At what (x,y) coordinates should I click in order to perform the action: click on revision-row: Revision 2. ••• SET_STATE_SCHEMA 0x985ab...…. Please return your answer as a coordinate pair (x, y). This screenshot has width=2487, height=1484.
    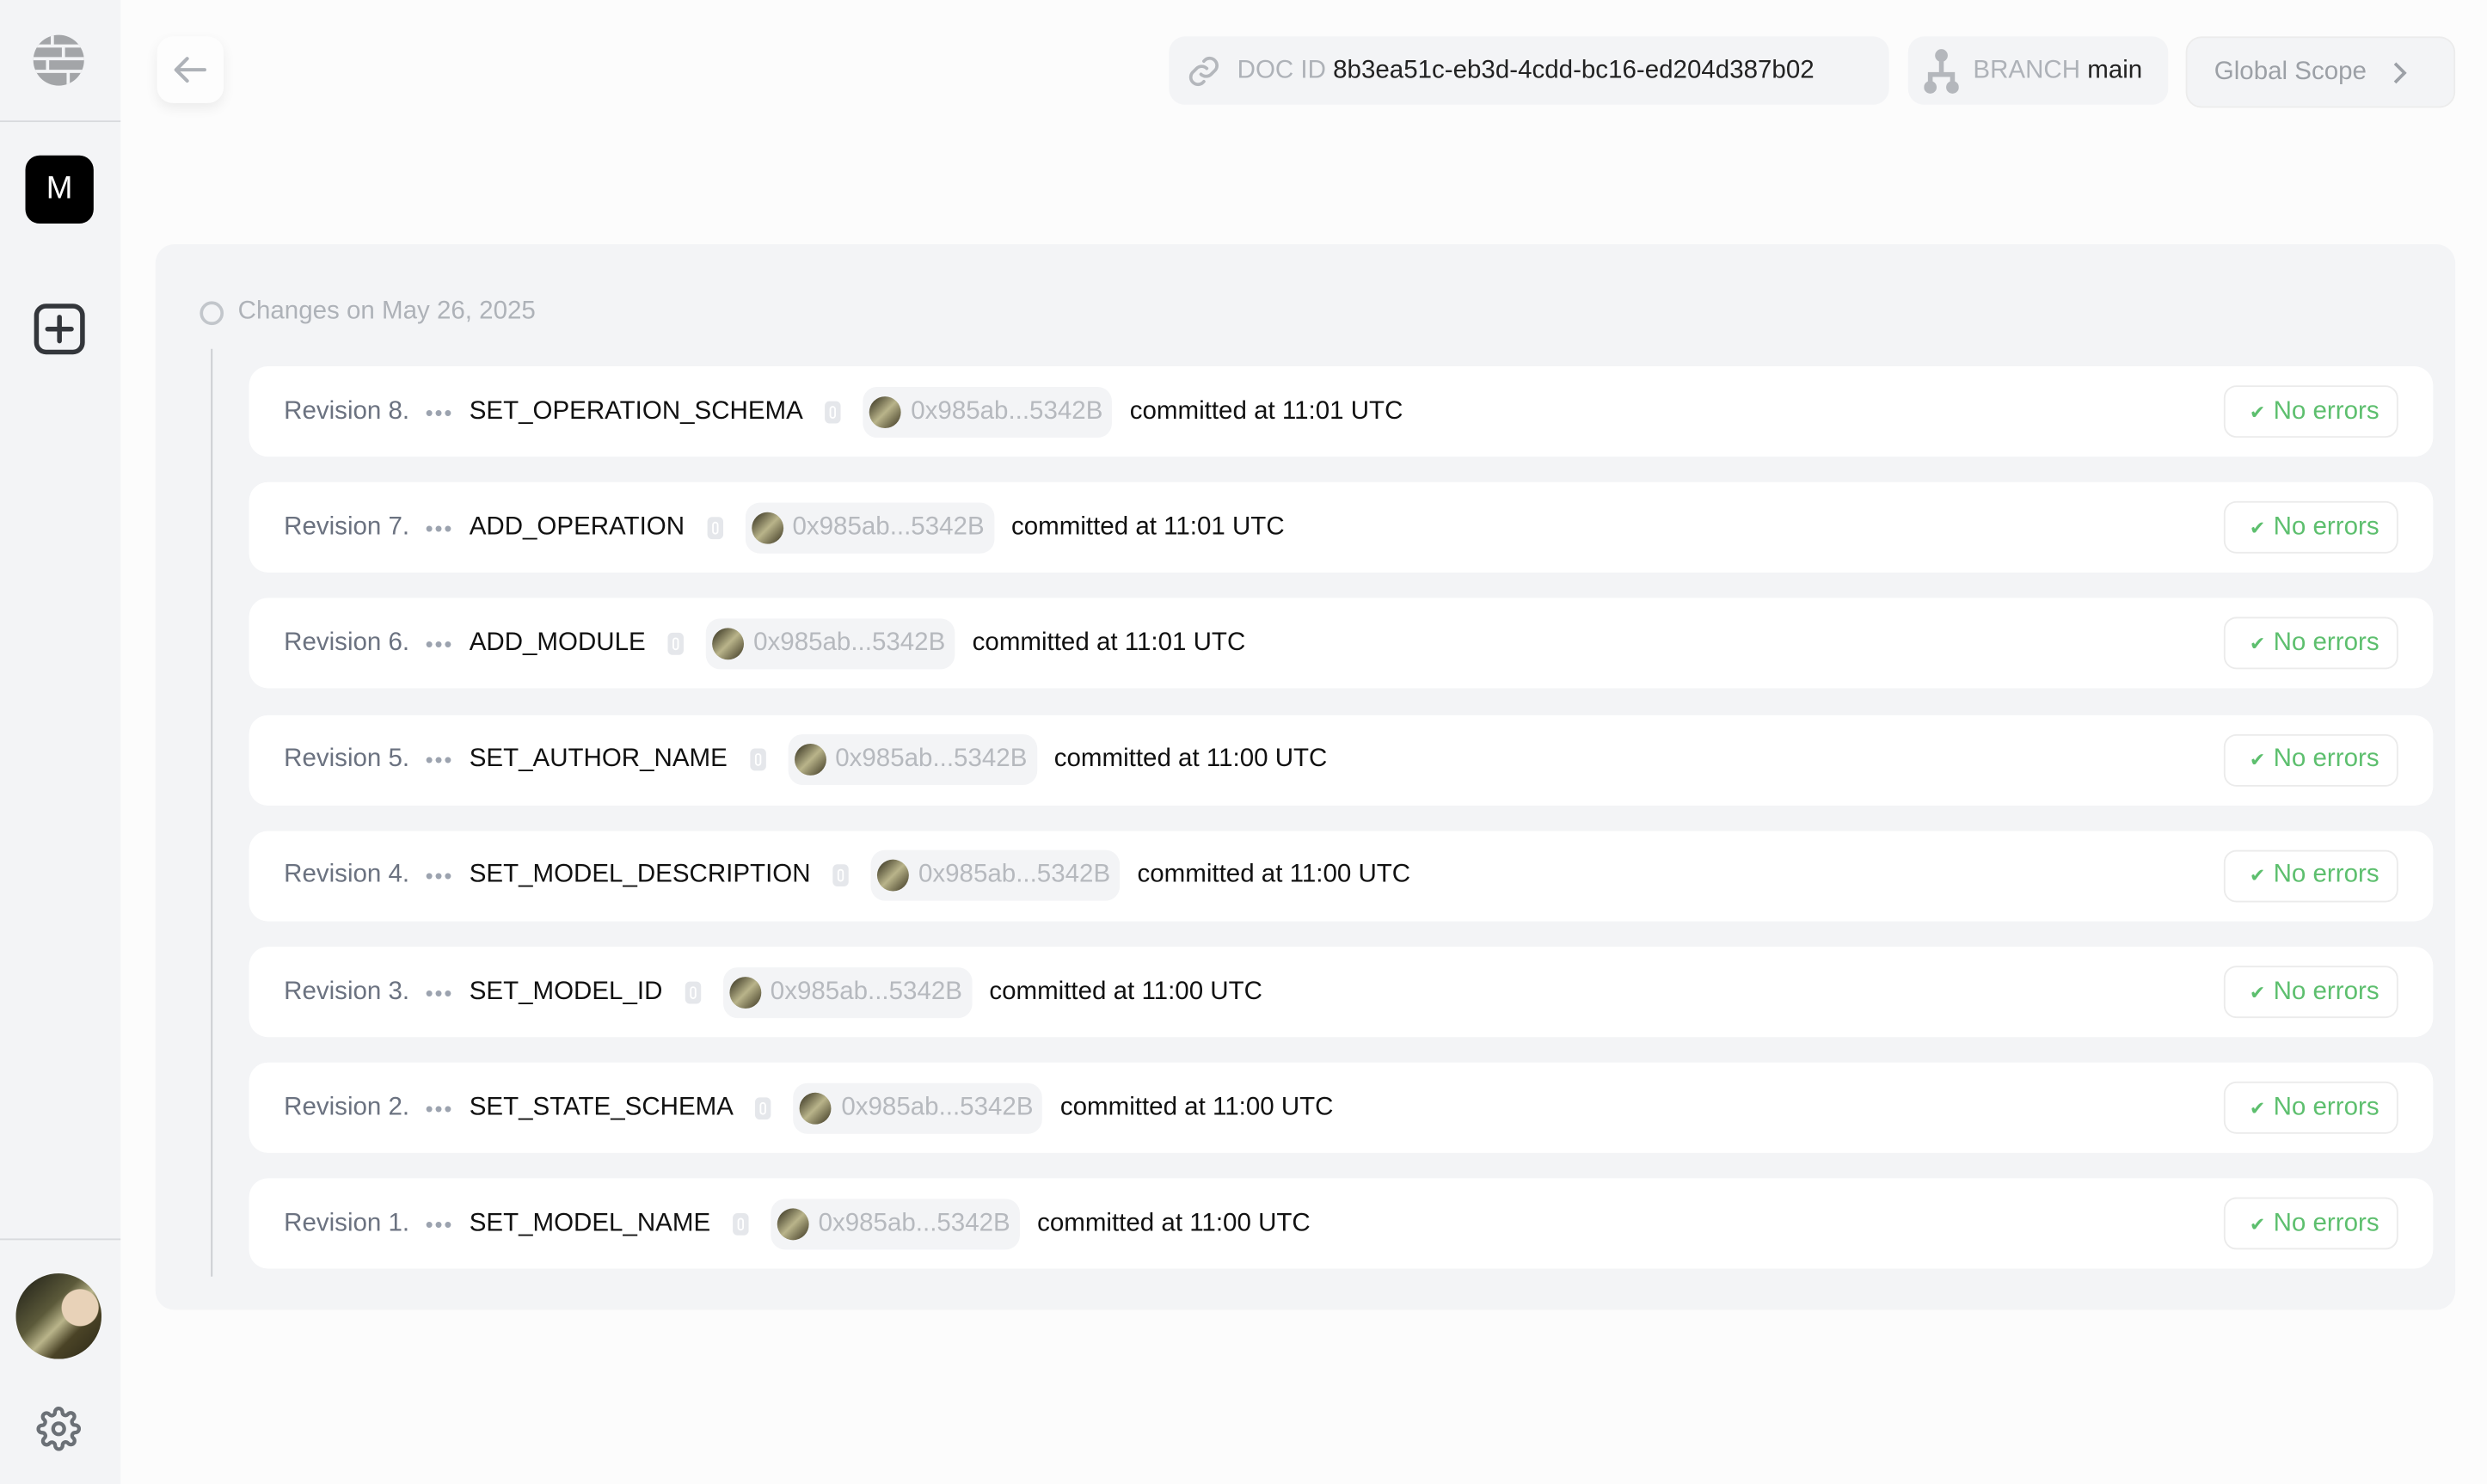
    Looking at the image, I should click on (1341, 1108).